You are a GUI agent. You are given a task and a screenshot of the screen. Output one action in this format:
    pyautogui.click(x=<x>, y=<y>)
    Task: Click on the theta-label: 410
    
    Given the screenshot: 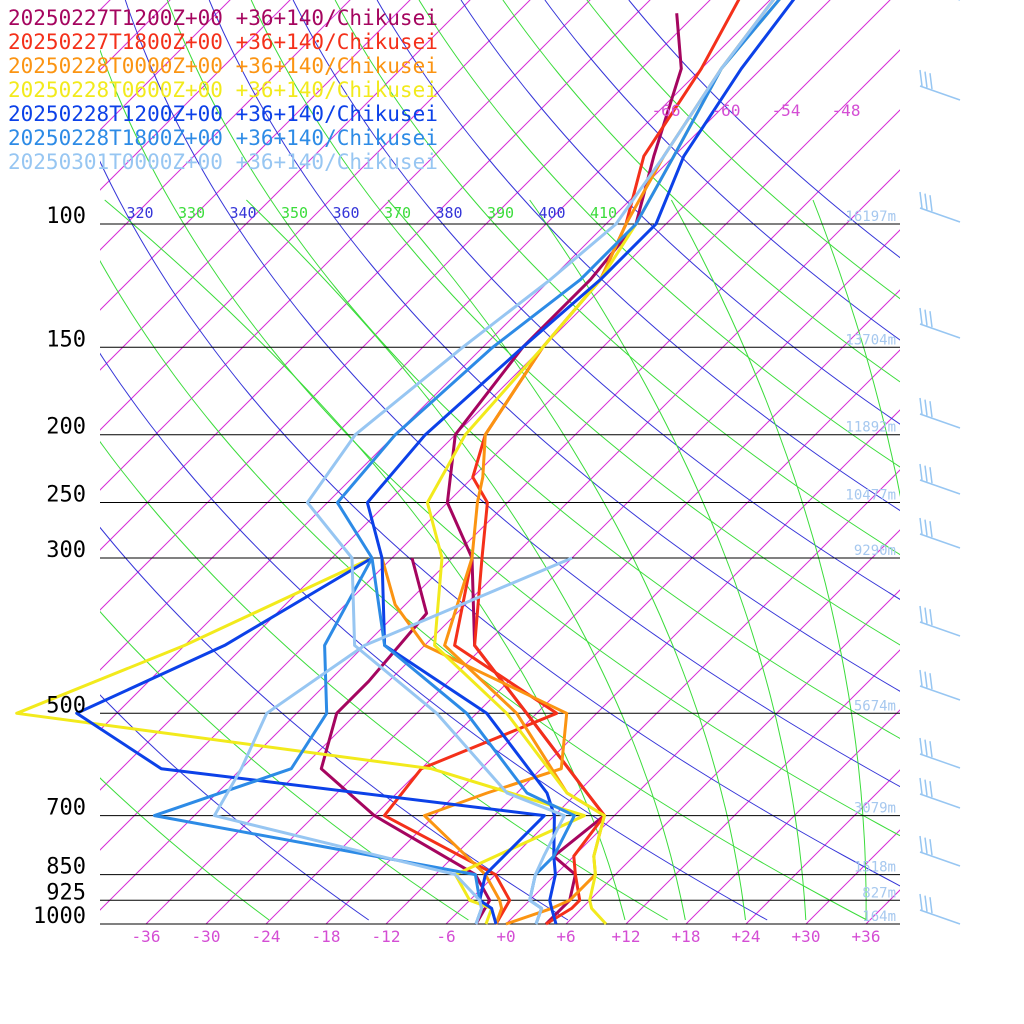 What is the action you would take?
    pyautogui.click(x=603, y=213)
    